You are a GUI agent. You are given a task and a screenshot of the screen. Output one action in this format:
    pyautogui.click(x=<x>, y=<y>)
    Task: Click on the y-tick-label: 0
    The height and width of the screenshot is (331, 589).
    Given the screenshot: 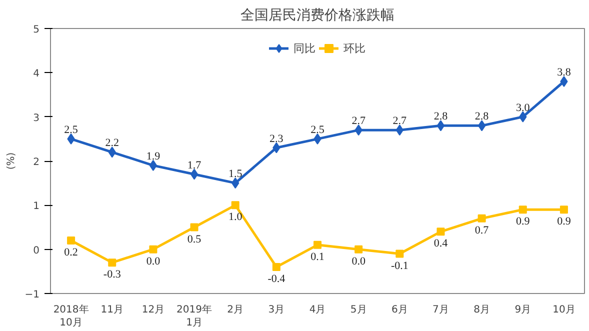 What is the action you would take?
    pyautogui.click(x=36, y=250)
    